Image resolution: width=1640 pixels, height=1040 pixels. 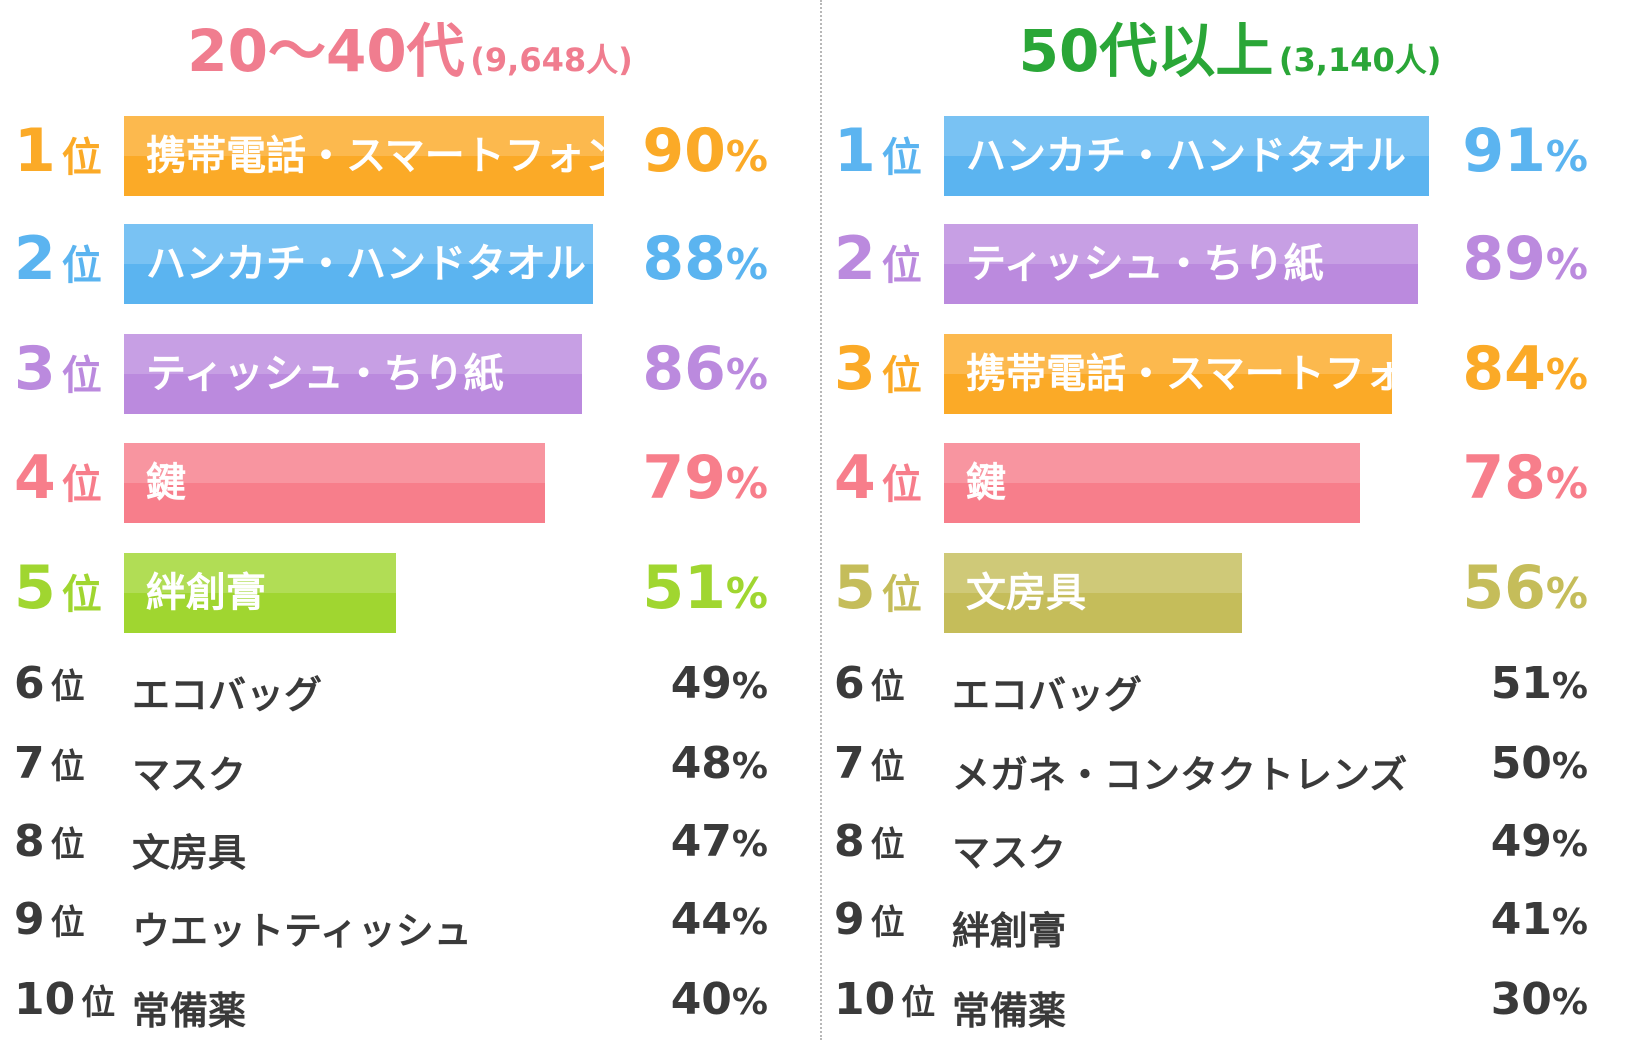 What do you see at coordinates (1504, 151) in the screenshot?
I see `percent-value: 91` at bounding box center [1504, 151].